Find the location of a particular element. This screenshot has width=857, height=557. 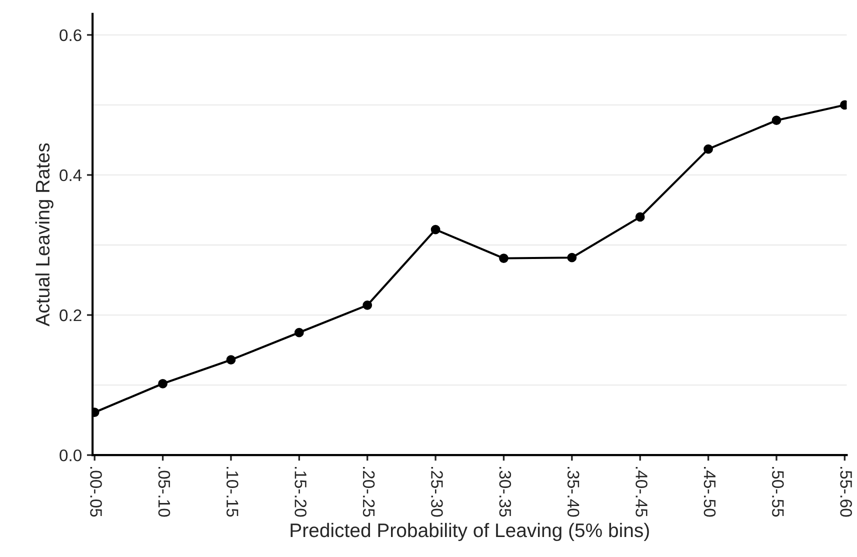

x-axis-title: Predicted Probability of Leaving (5% bins) is located at coordinates (469, 532).